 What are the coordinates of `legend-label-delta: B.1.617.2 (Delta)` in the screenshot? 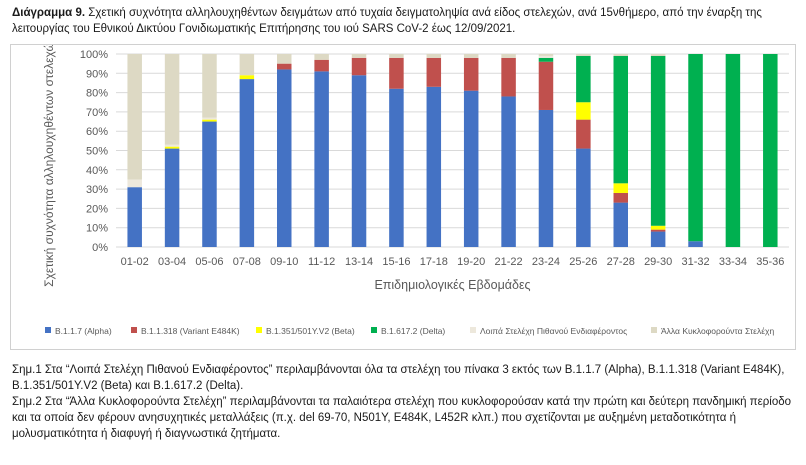 It's located at (413, 331).